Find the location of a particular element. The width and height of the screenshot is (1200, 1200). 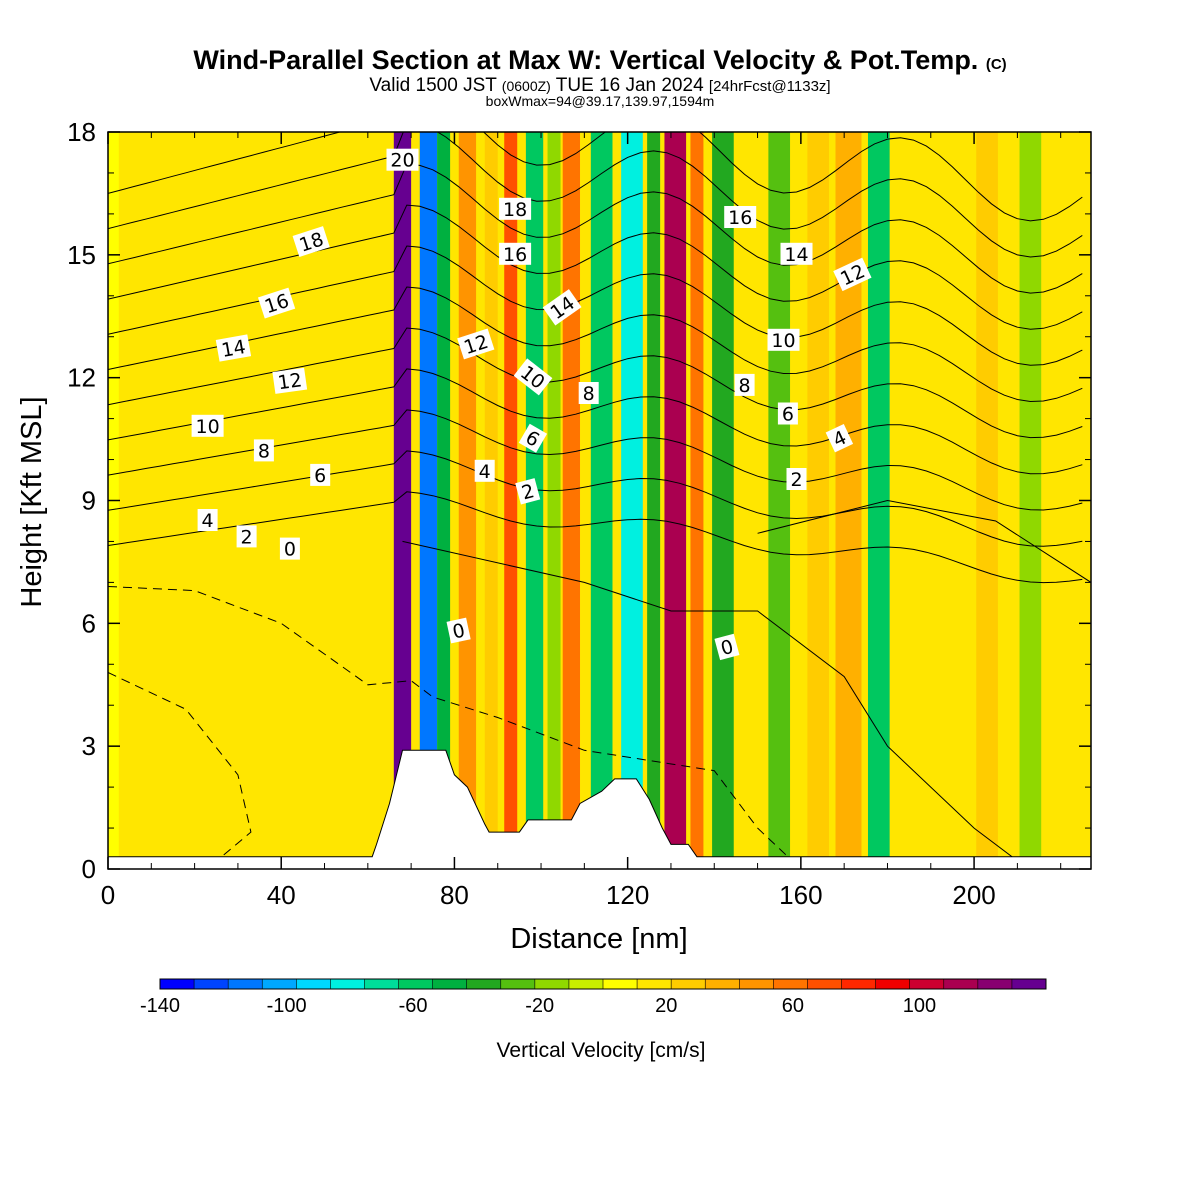

contour-label-20: 0 is located at coordinates (458, 630).